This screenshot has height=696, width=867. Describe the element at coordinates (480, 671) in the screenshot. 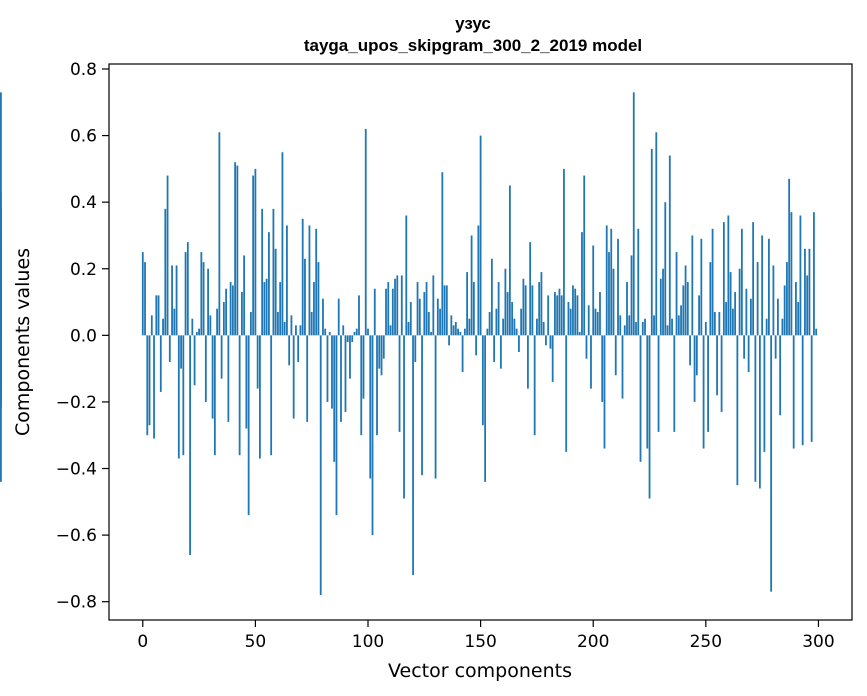

I see `x-axis-label: Vector components` at that location.